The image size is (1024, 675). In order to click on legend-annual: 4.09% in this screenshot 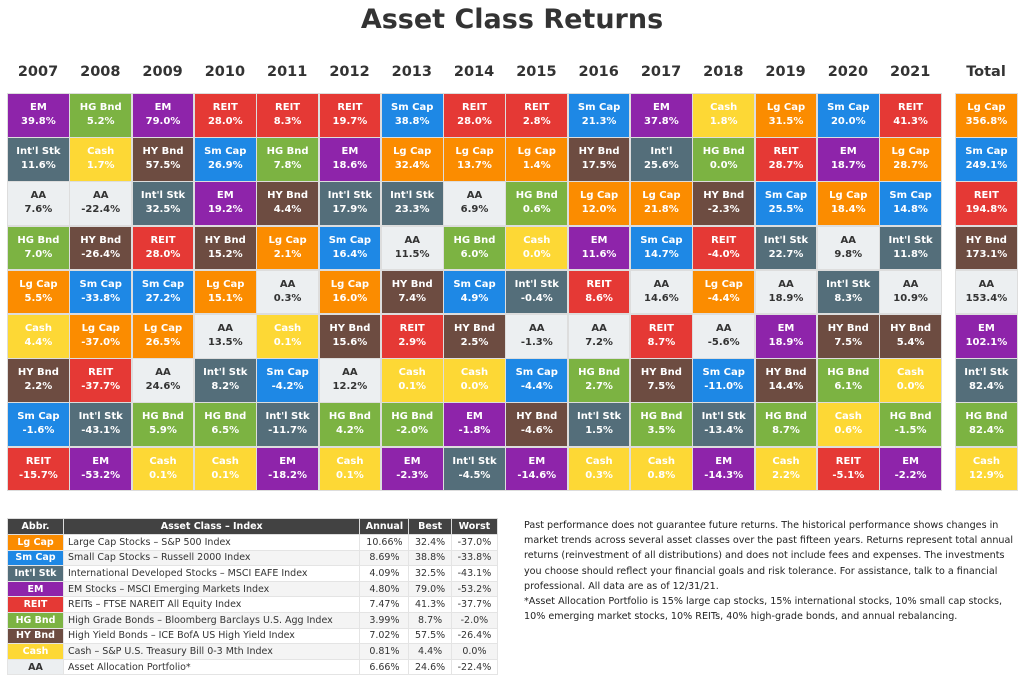, I will do `click(384, 573)`.